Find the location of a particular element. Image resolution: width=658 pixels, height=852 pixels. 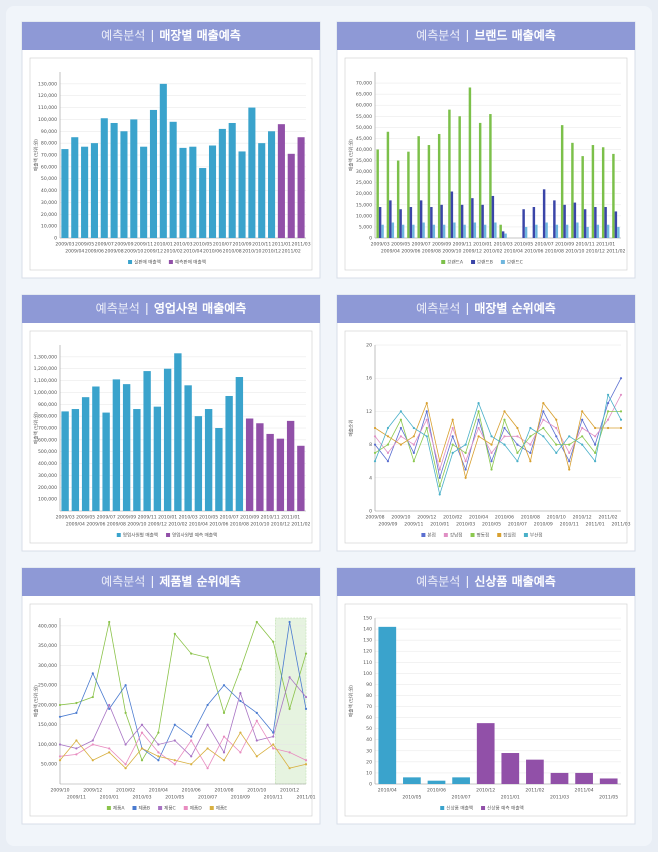

x-tick-label: 2009/06 is located at coordinates (95, 525).